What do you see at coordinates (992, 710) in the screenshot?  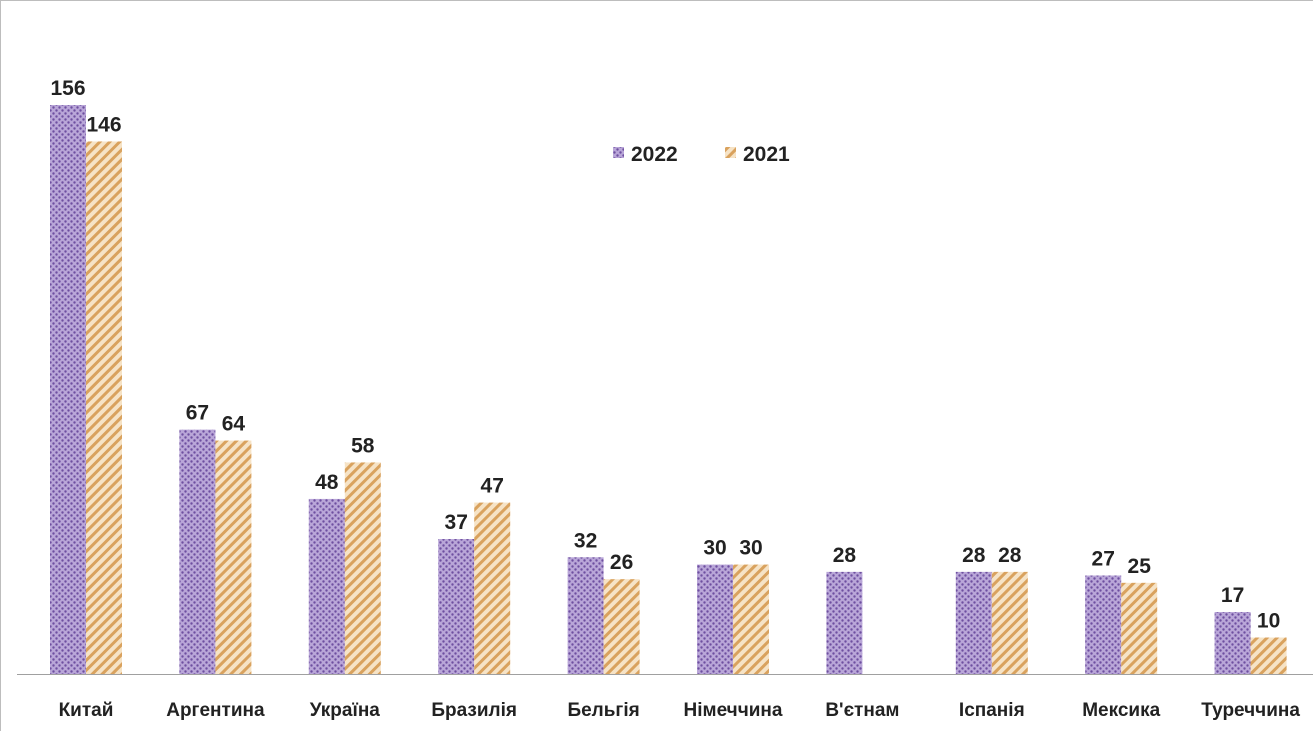 I see `category-label-8: Іспанія` at bounding box center [992, 710].